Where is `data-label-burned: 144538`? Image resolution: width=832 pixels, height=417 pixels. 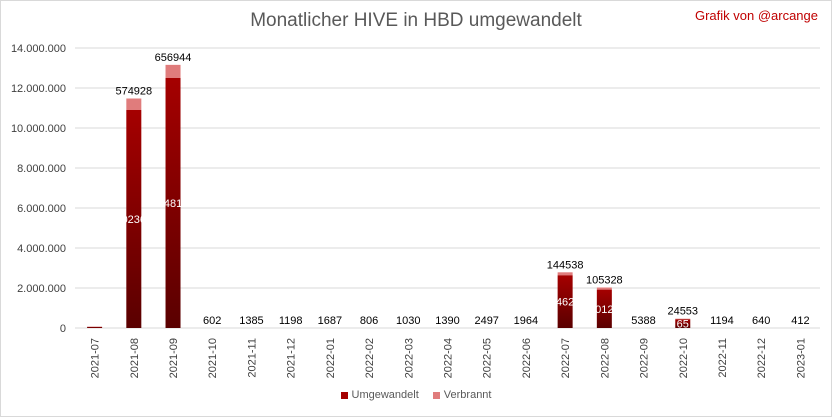
data-label-burned: 144538 is located at coordinates (565, 265).